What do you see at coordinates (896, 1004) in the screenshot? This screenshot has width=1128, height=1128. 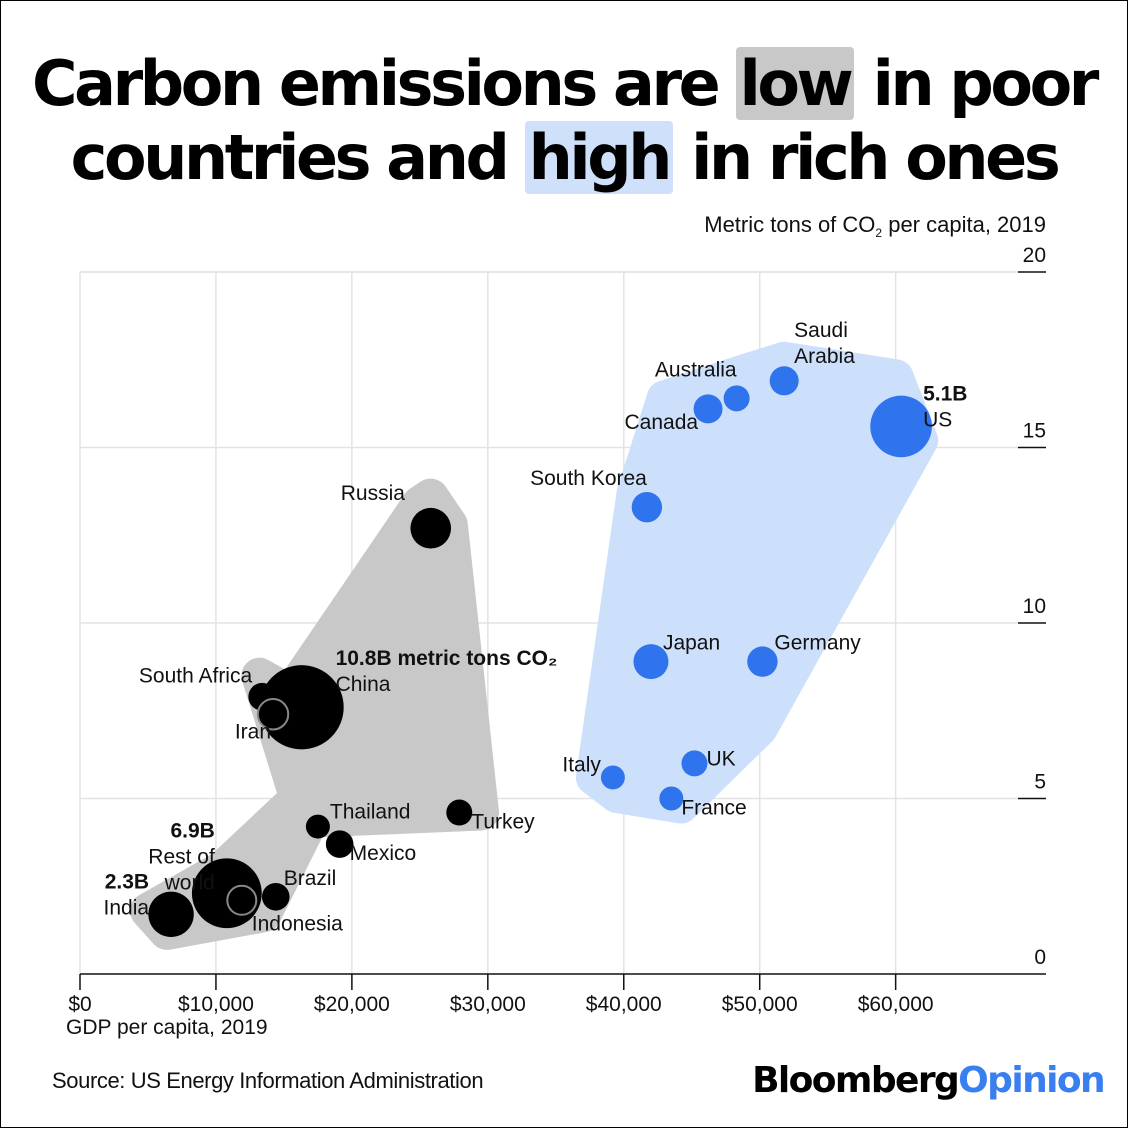 I see `x-tick-label: $60,000` at bounding box center [896, 1004].